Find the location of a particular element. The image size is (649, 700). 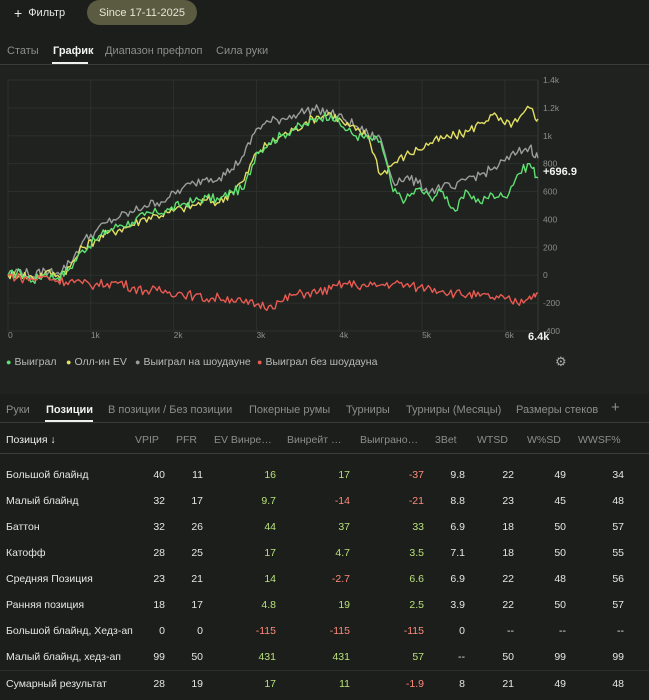

x-tick-label: 6k is located at coordinates (510, 335).